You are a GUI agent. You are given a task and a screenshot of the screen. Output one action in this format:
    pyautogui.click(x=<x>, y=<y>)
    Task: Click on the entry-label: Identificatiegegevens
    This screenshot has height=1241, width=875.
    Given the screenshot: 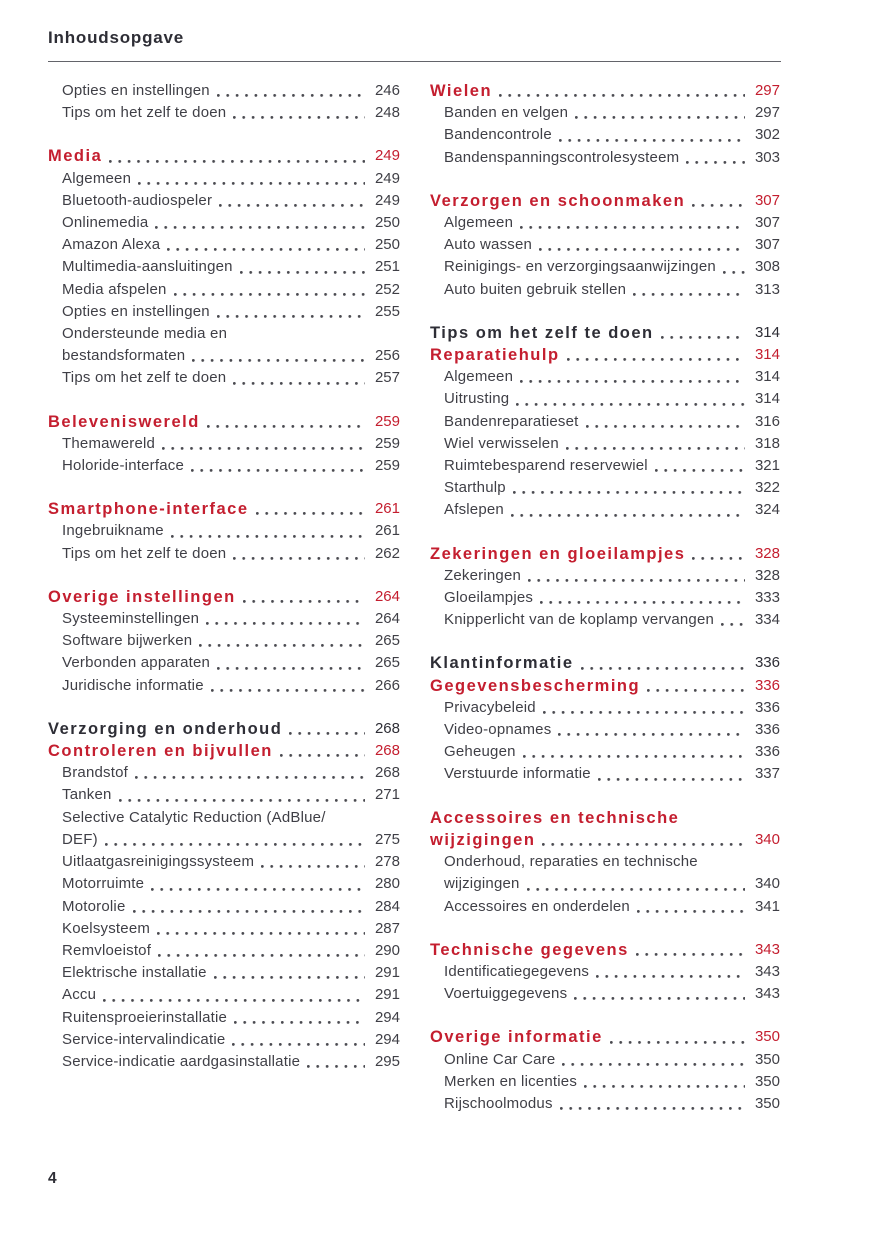 What is the action you would take?
    pyautogui.click(x=517, y=971)
    